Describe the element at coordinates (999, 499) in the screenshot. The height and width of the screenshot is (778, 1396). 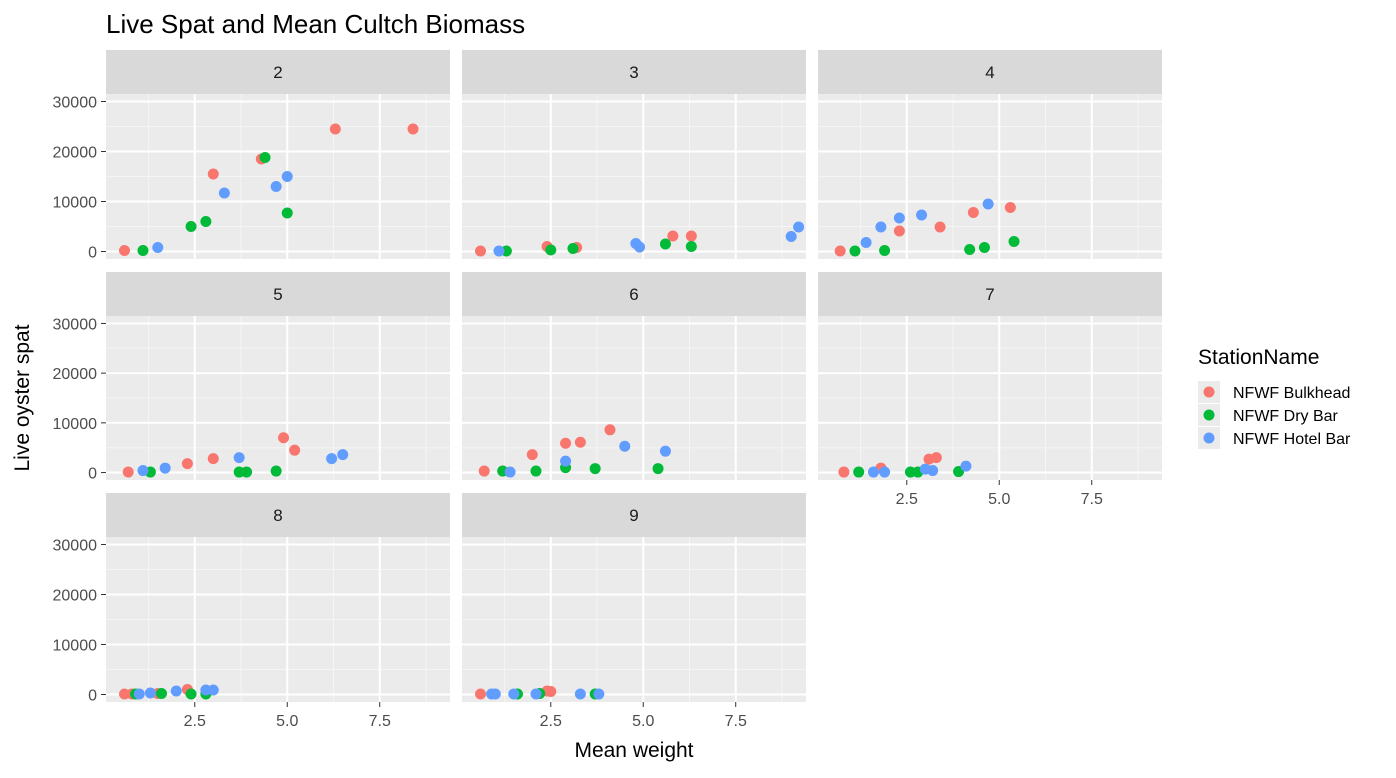
I see `x-tick-label: 5.0` at that location.